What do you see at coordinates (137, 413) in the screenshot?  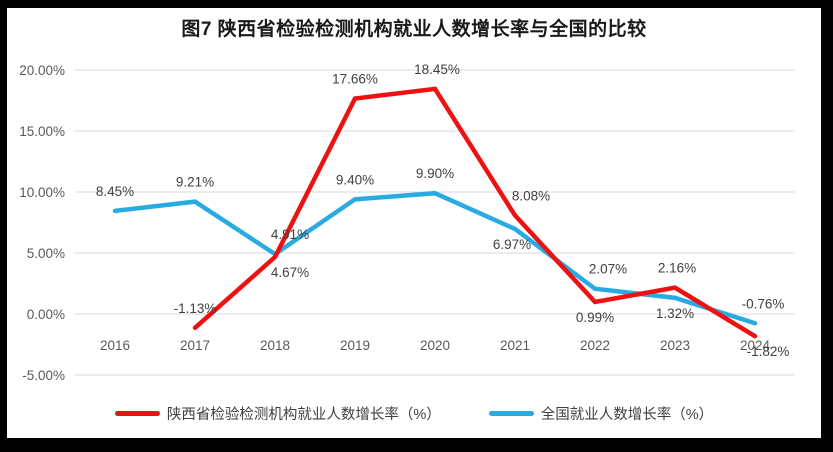 I see `legend-swatch-shaanxi-line` at bounding box center [137, 413].